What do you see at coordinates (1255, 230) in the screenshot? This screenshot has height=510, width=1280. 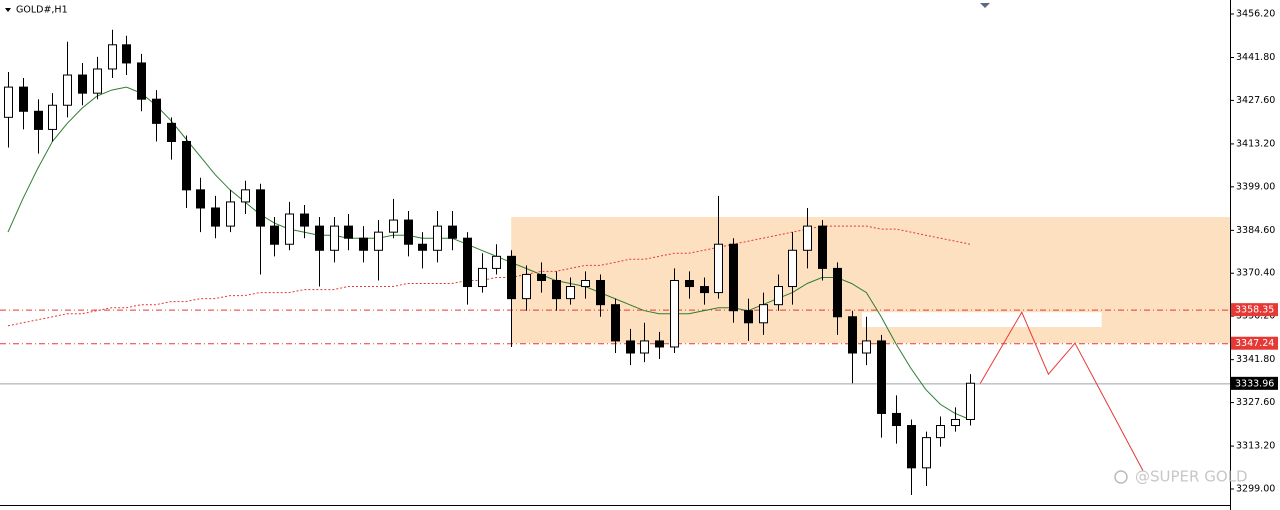 I see `y-tick-label: 3384.60` at bounding box center [1255, 230].